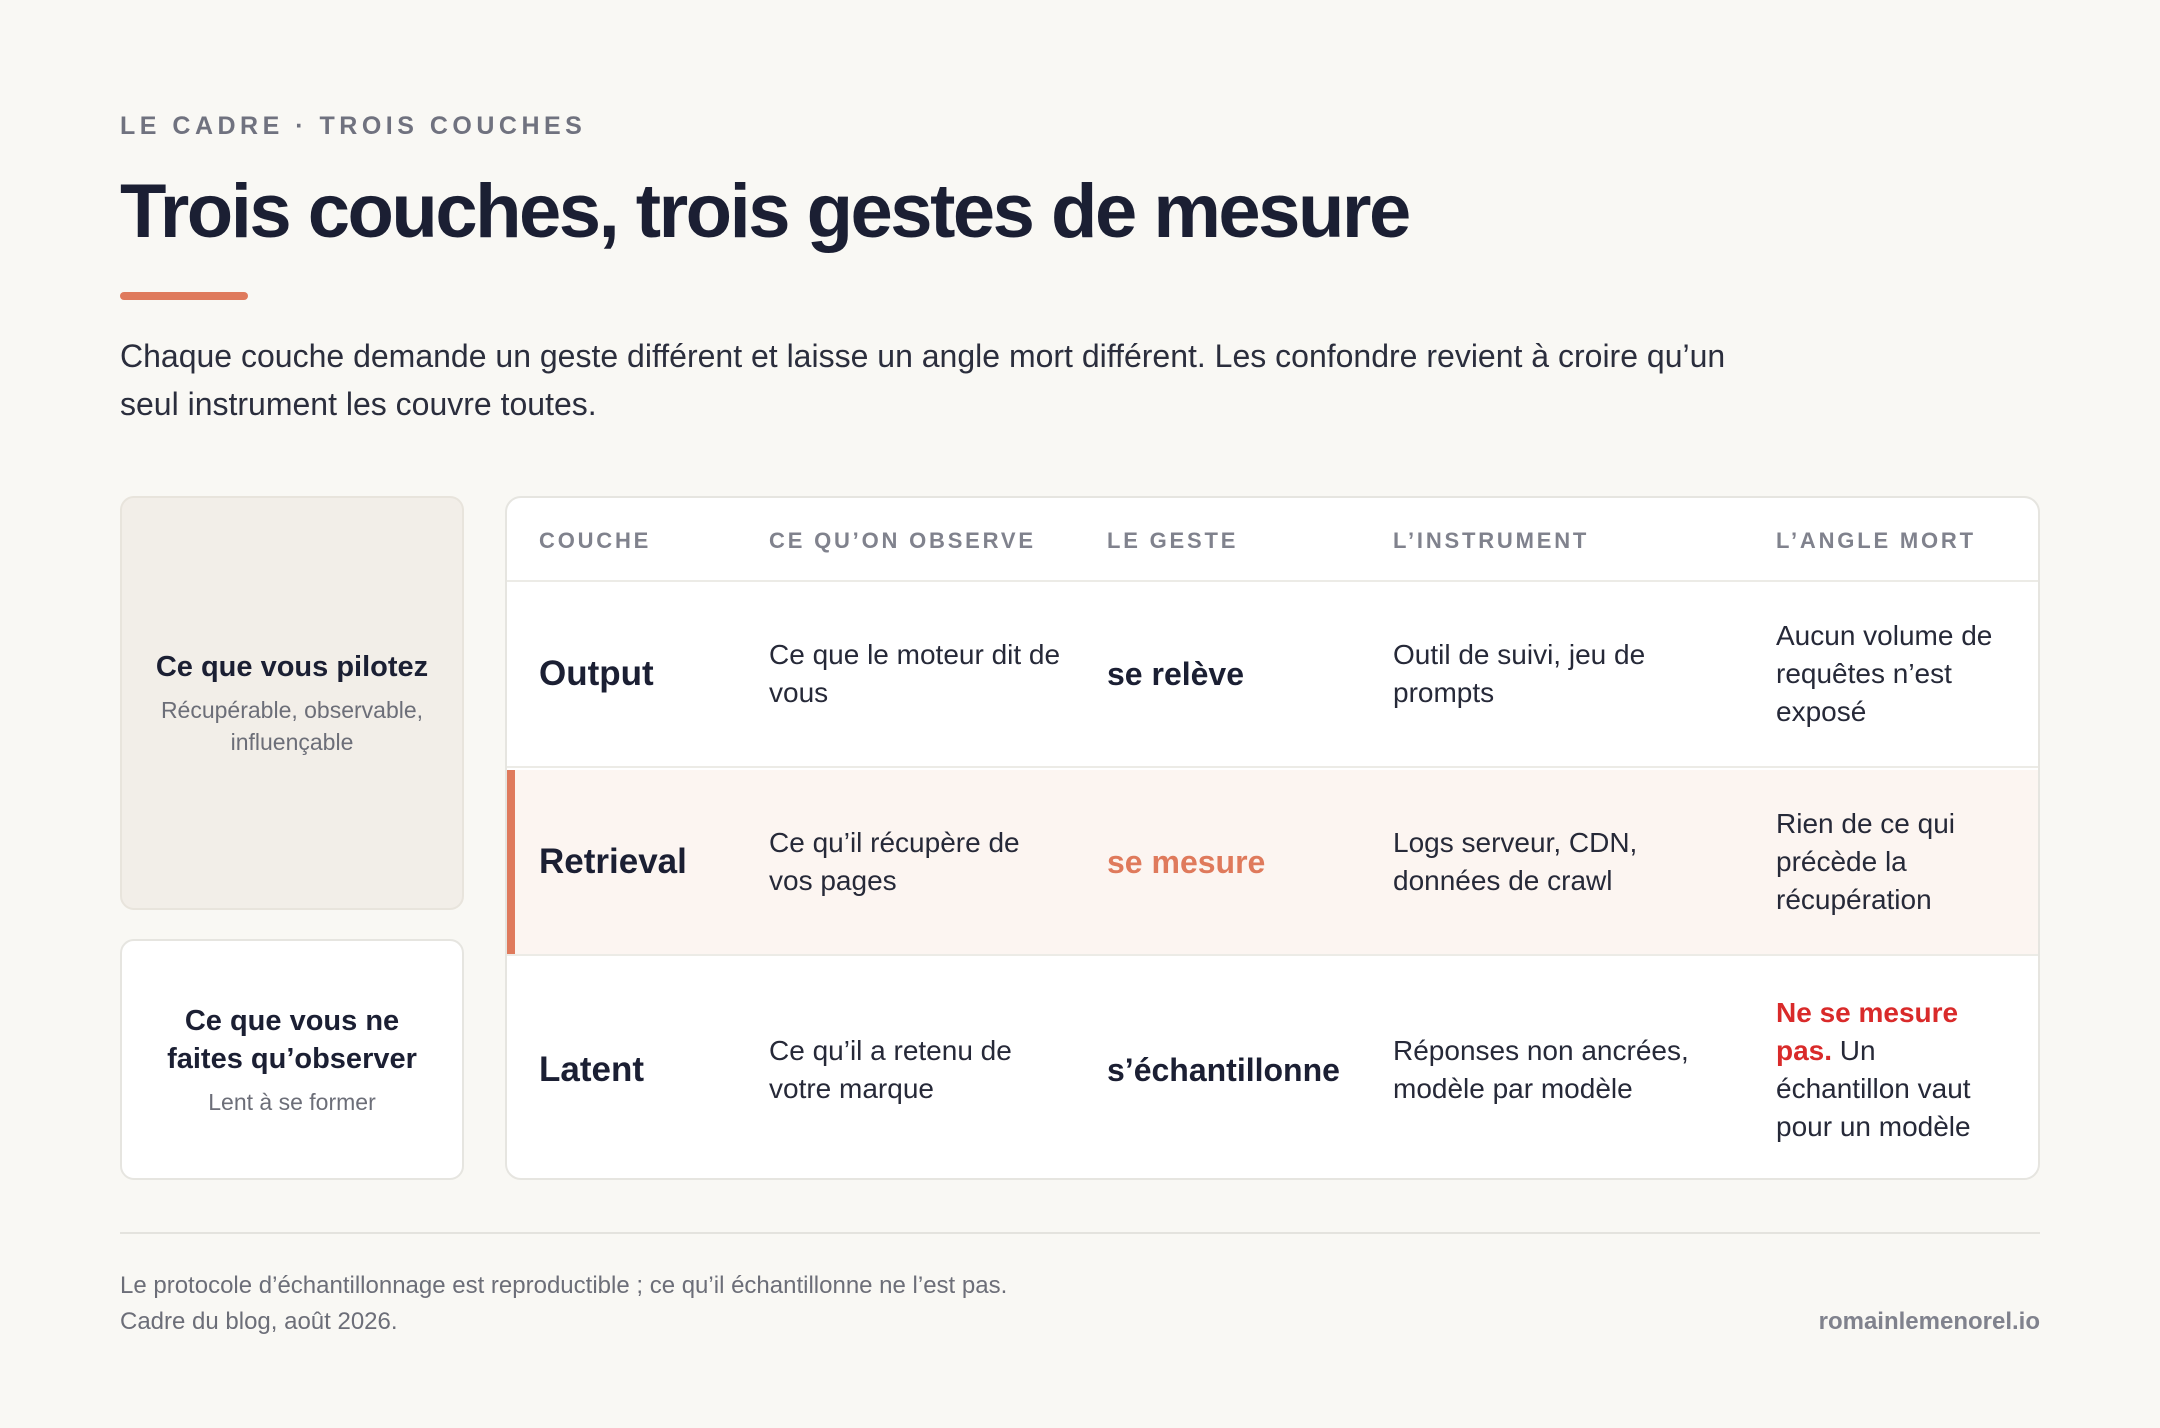 The width and height of the screenshot is (2160, 1428). What do you see at coordinates (591, 1069) in the screenshot?
I see `cell-layer: Latent` at bounding box center [591, 1069].